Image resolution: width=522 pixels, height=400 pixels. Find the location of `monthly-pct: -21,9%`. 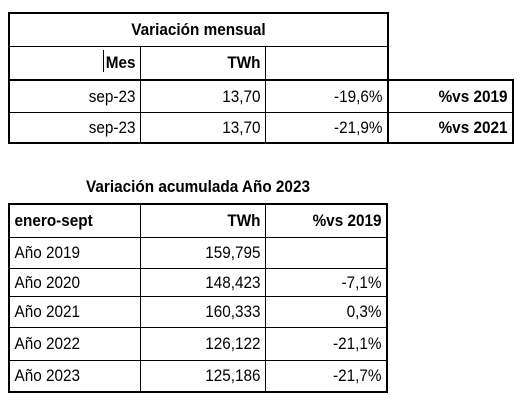

monthly-pct: -21,9% is located at coordinates (358, 127).